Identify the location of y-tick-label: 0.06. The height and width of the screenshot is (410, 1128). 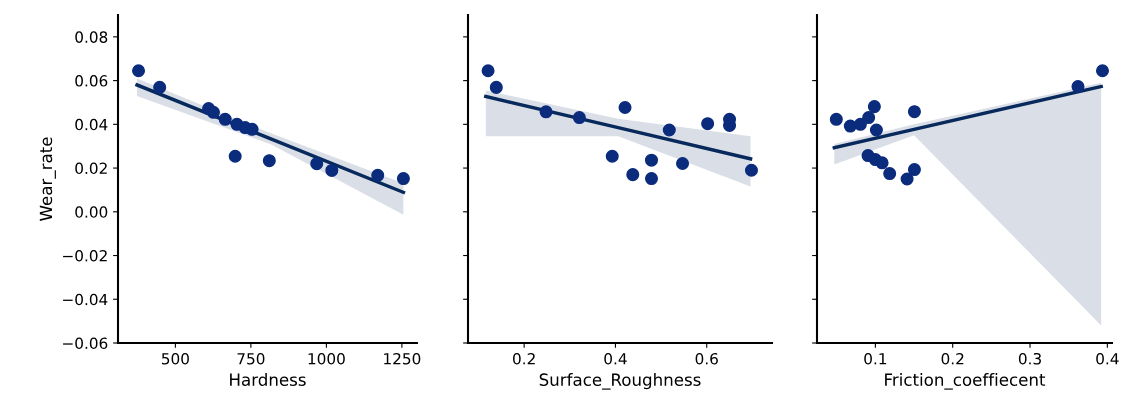
(91, 81).